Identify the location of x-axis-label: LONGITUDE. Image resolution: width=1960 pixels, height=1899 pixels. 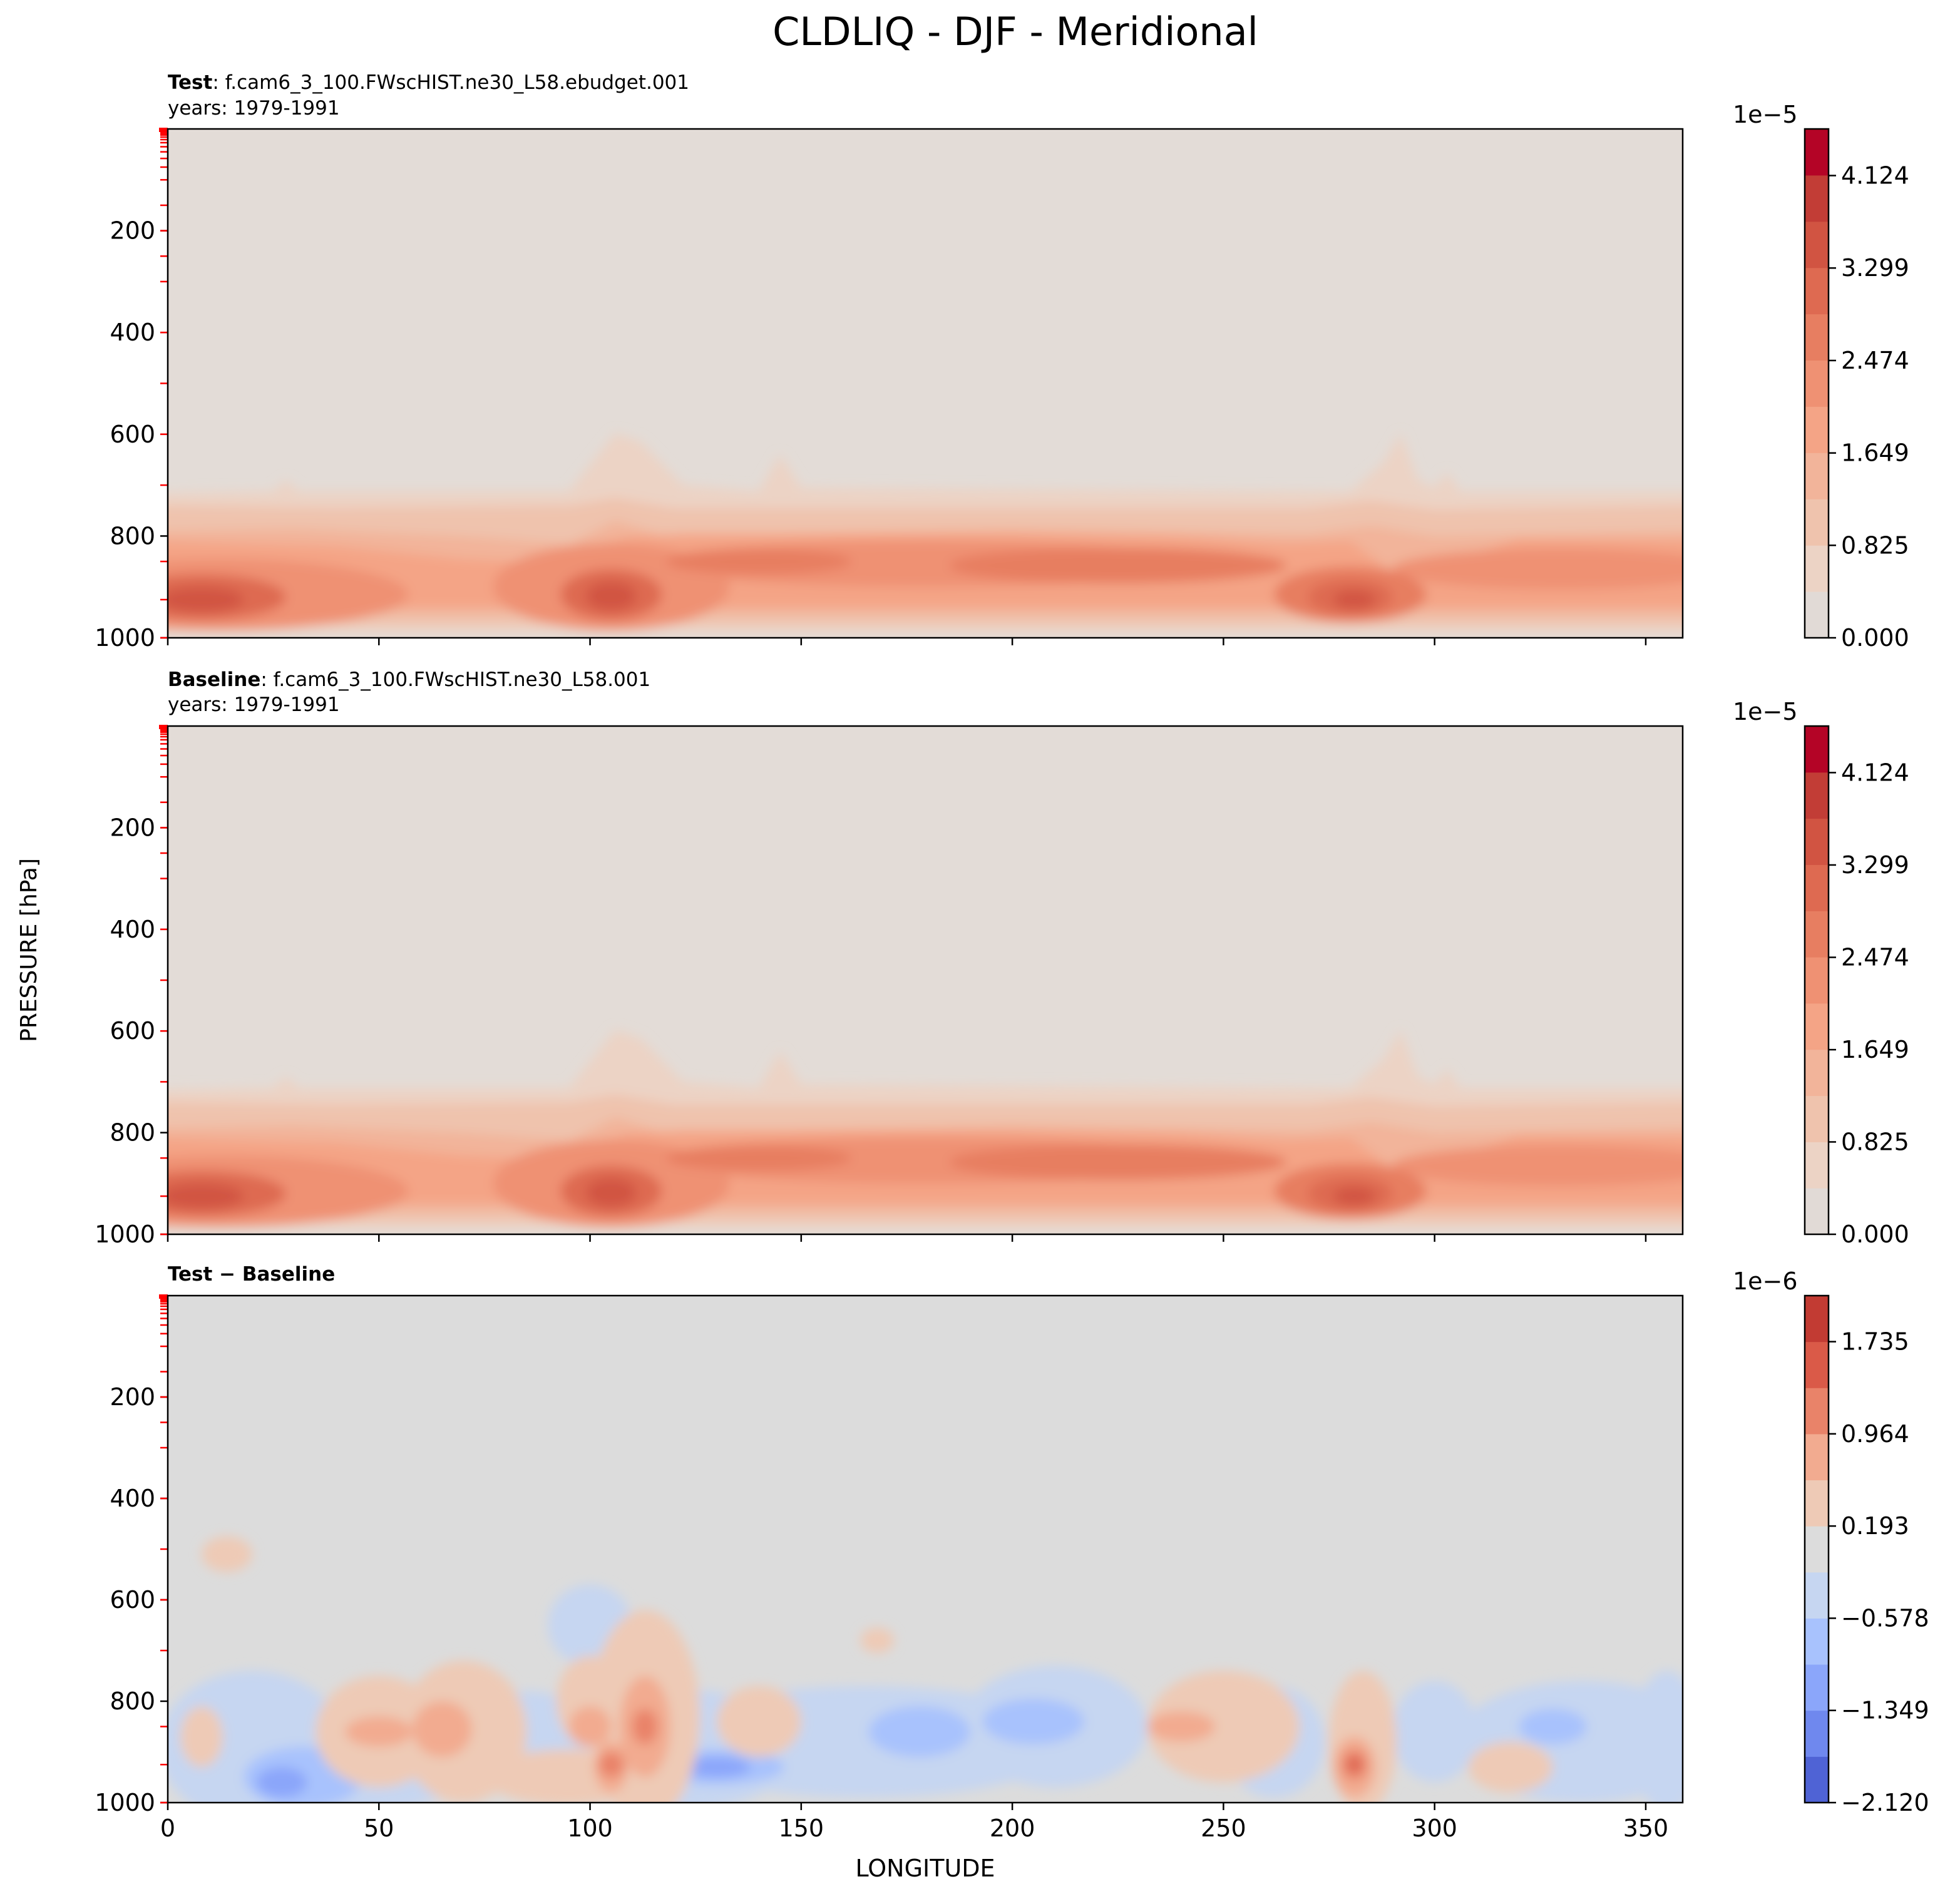
(925, 1868).